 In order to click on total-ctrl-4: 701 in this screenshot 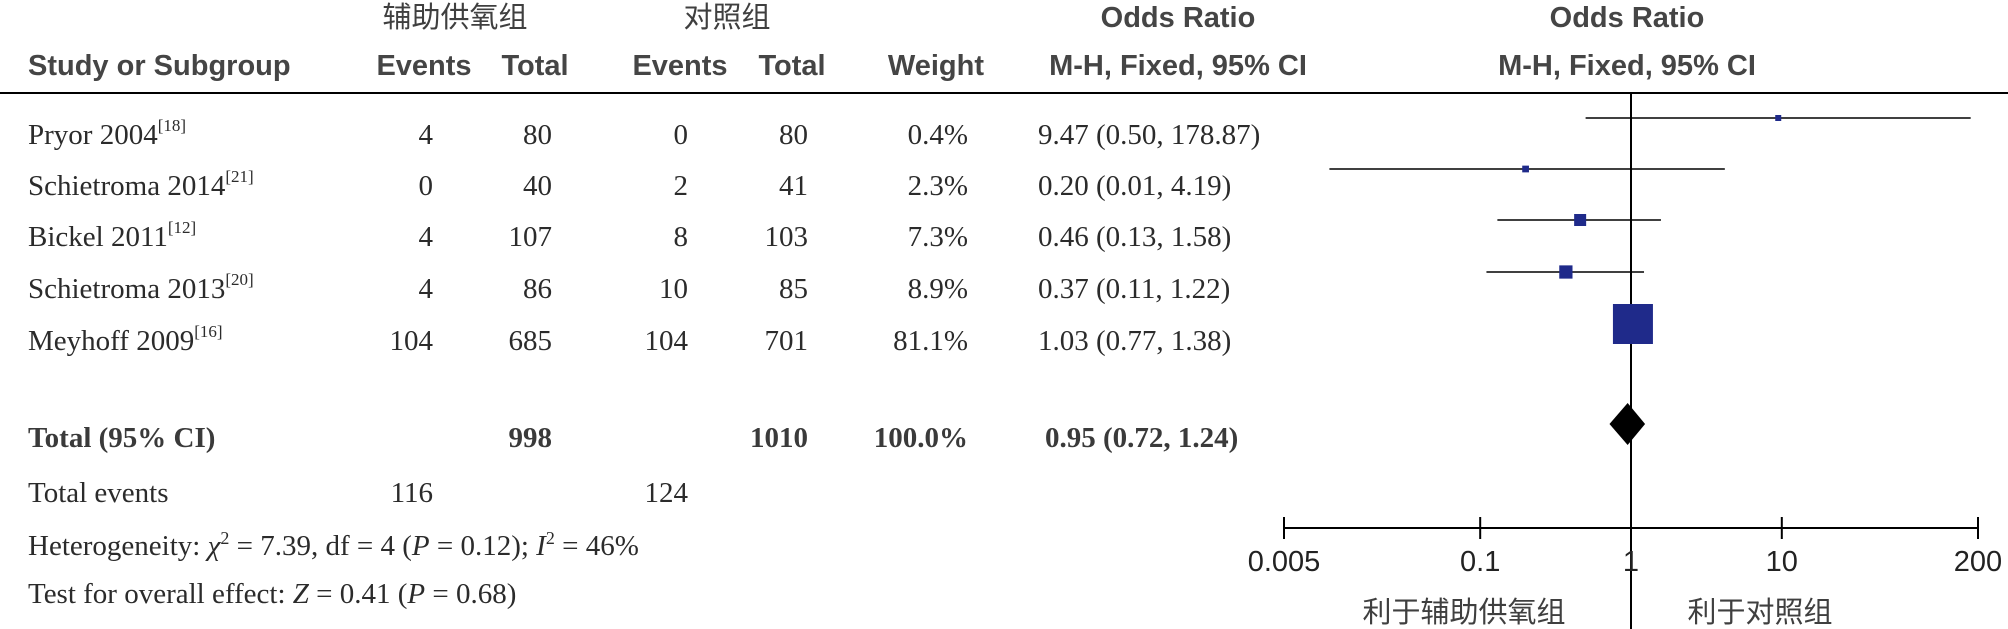, I will do `click(787, 341)`.